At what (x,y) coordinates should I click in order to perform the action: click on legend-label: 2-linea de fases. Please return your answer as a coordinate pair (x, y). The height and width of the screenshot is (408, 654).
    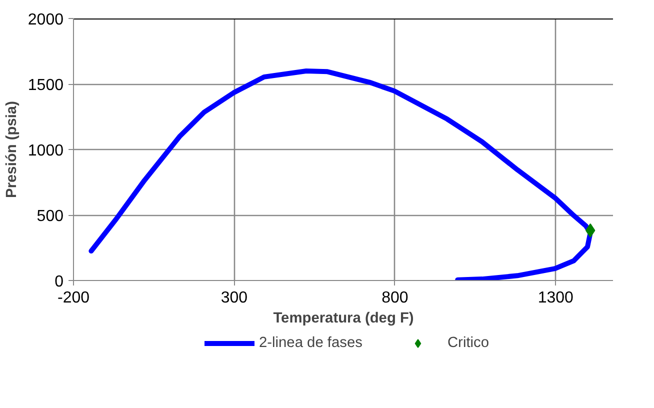
    Looking at the image, I should click on (310, 343).